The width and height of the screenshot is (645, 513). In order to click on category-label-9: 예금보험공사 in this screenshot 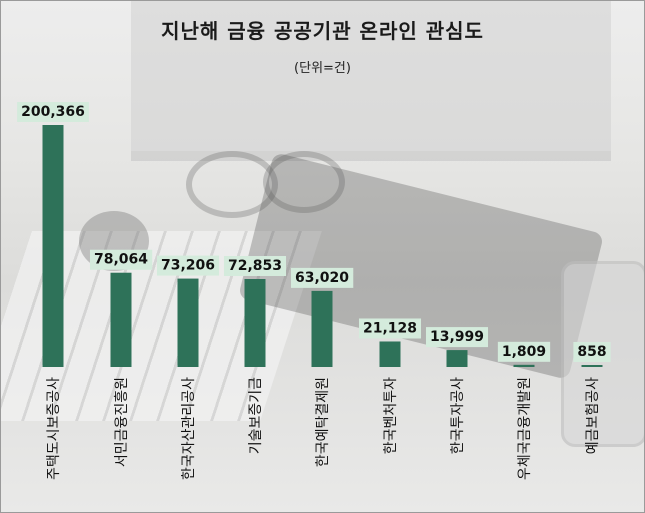, I will do `click(593, 415)`.